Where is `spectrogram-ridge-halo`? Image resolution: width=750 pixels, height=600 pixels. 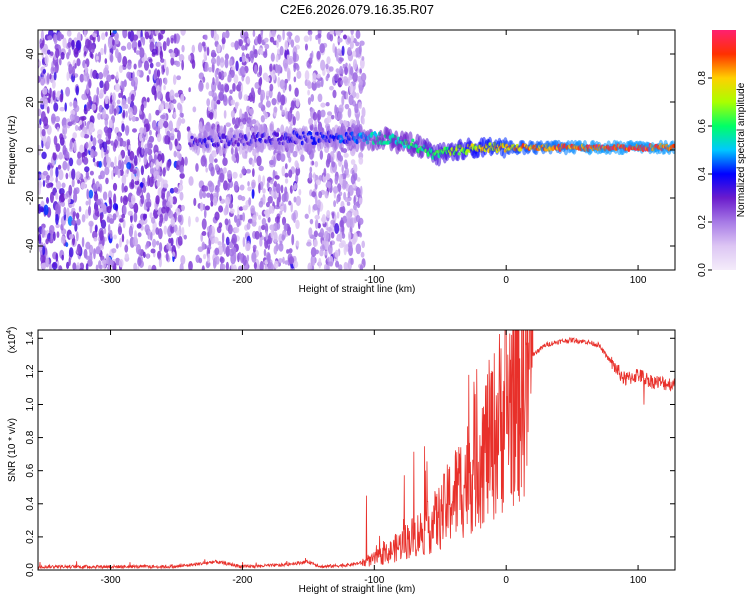 spectrogram-ridge-halo is located at coordinates (369, 144).